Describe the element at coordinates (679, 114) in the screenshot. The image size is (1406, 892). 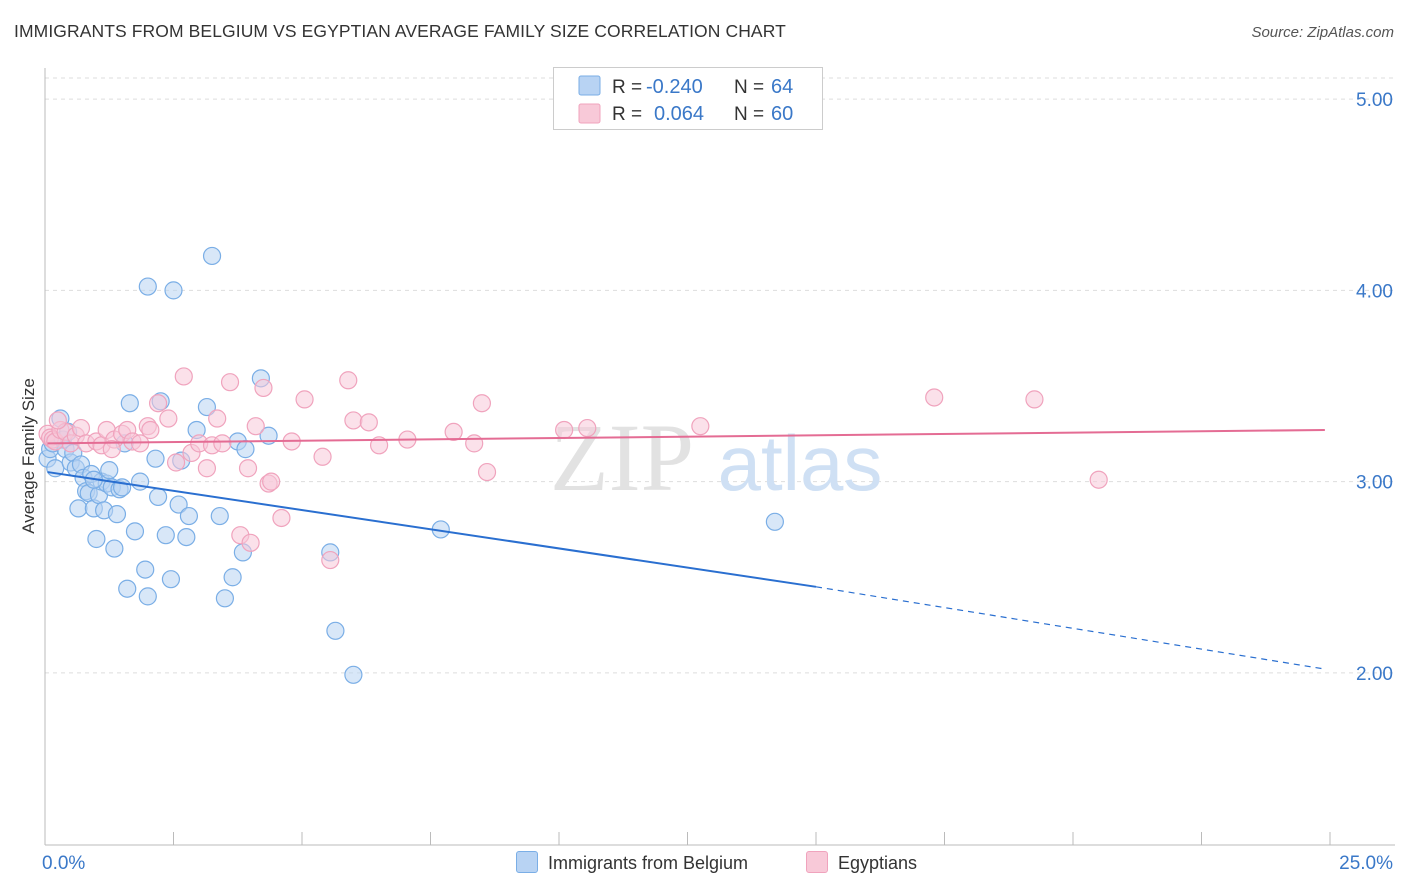
I see `legend-r-value-2: 0.064` at that location.